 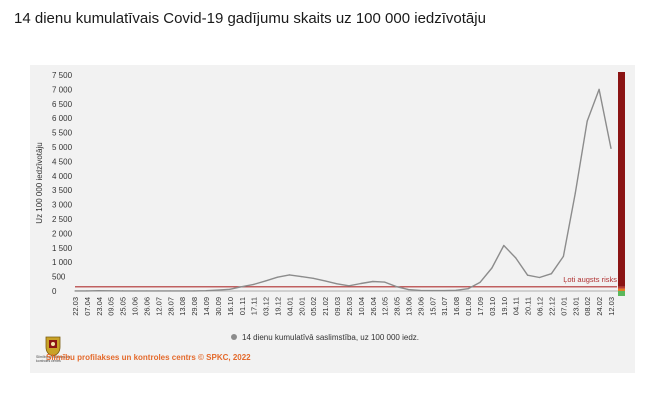 What do you see at coordinates (218, 306) in the screenshot?
I see `x-tick-label: 30.09` at bounding box center [218, 306].